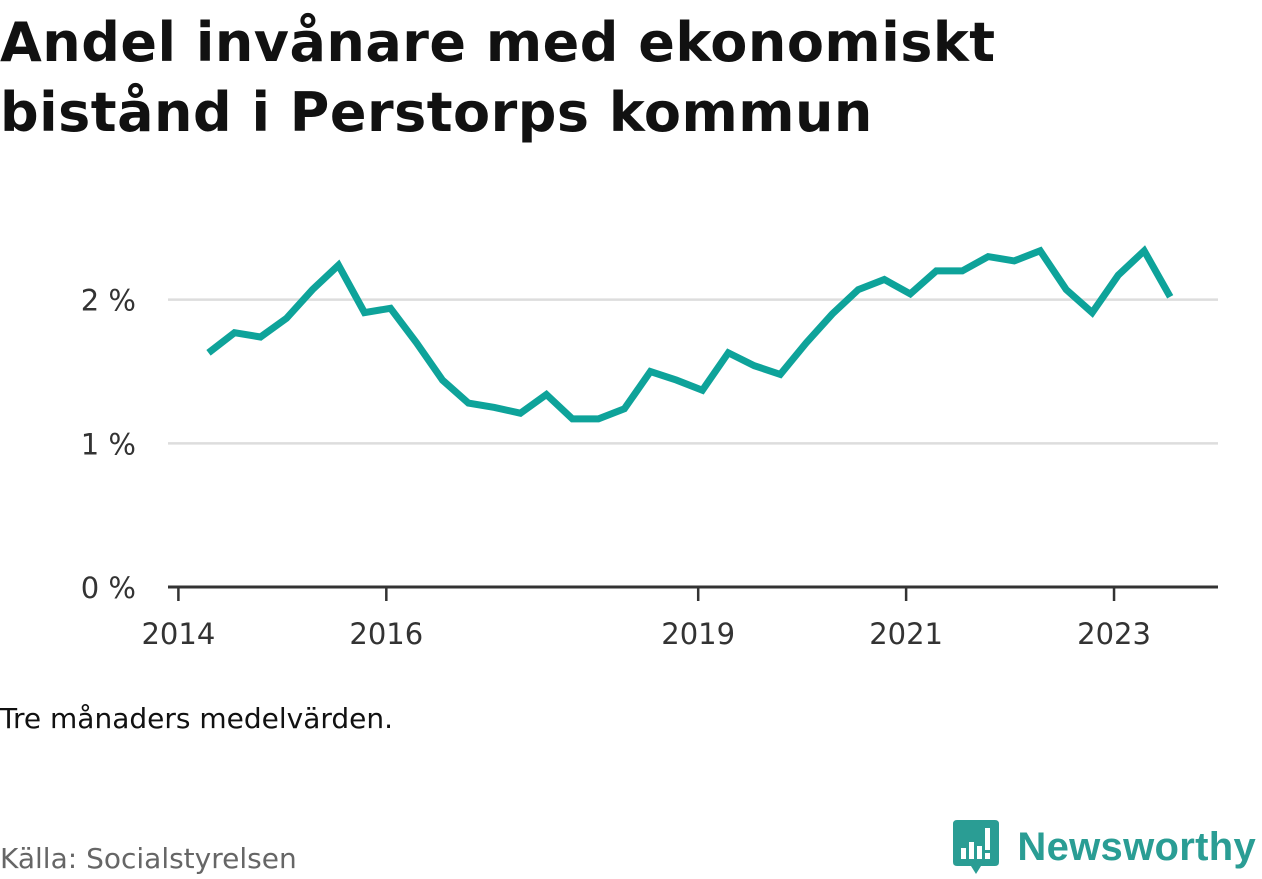 The height and width of the screenshot is (879, 1262). What do you see at coordinates (906, 634) in the screenshot?
I see `x-tick-label: 2021` at bounding box center [906, 634].